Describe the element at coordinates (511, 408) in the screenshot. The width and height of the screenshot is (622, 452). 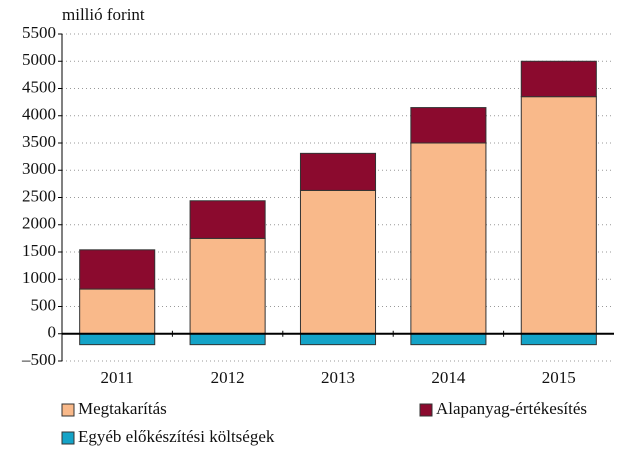
I see `legend-label: Alapanyag-értékesítés` at that location.